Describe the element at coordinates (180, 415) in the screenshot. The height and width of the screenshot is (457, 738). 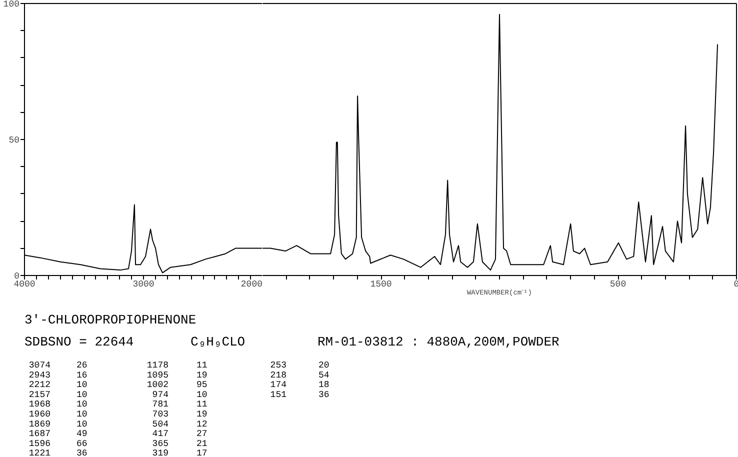
I see `text: 703 19` at that location.